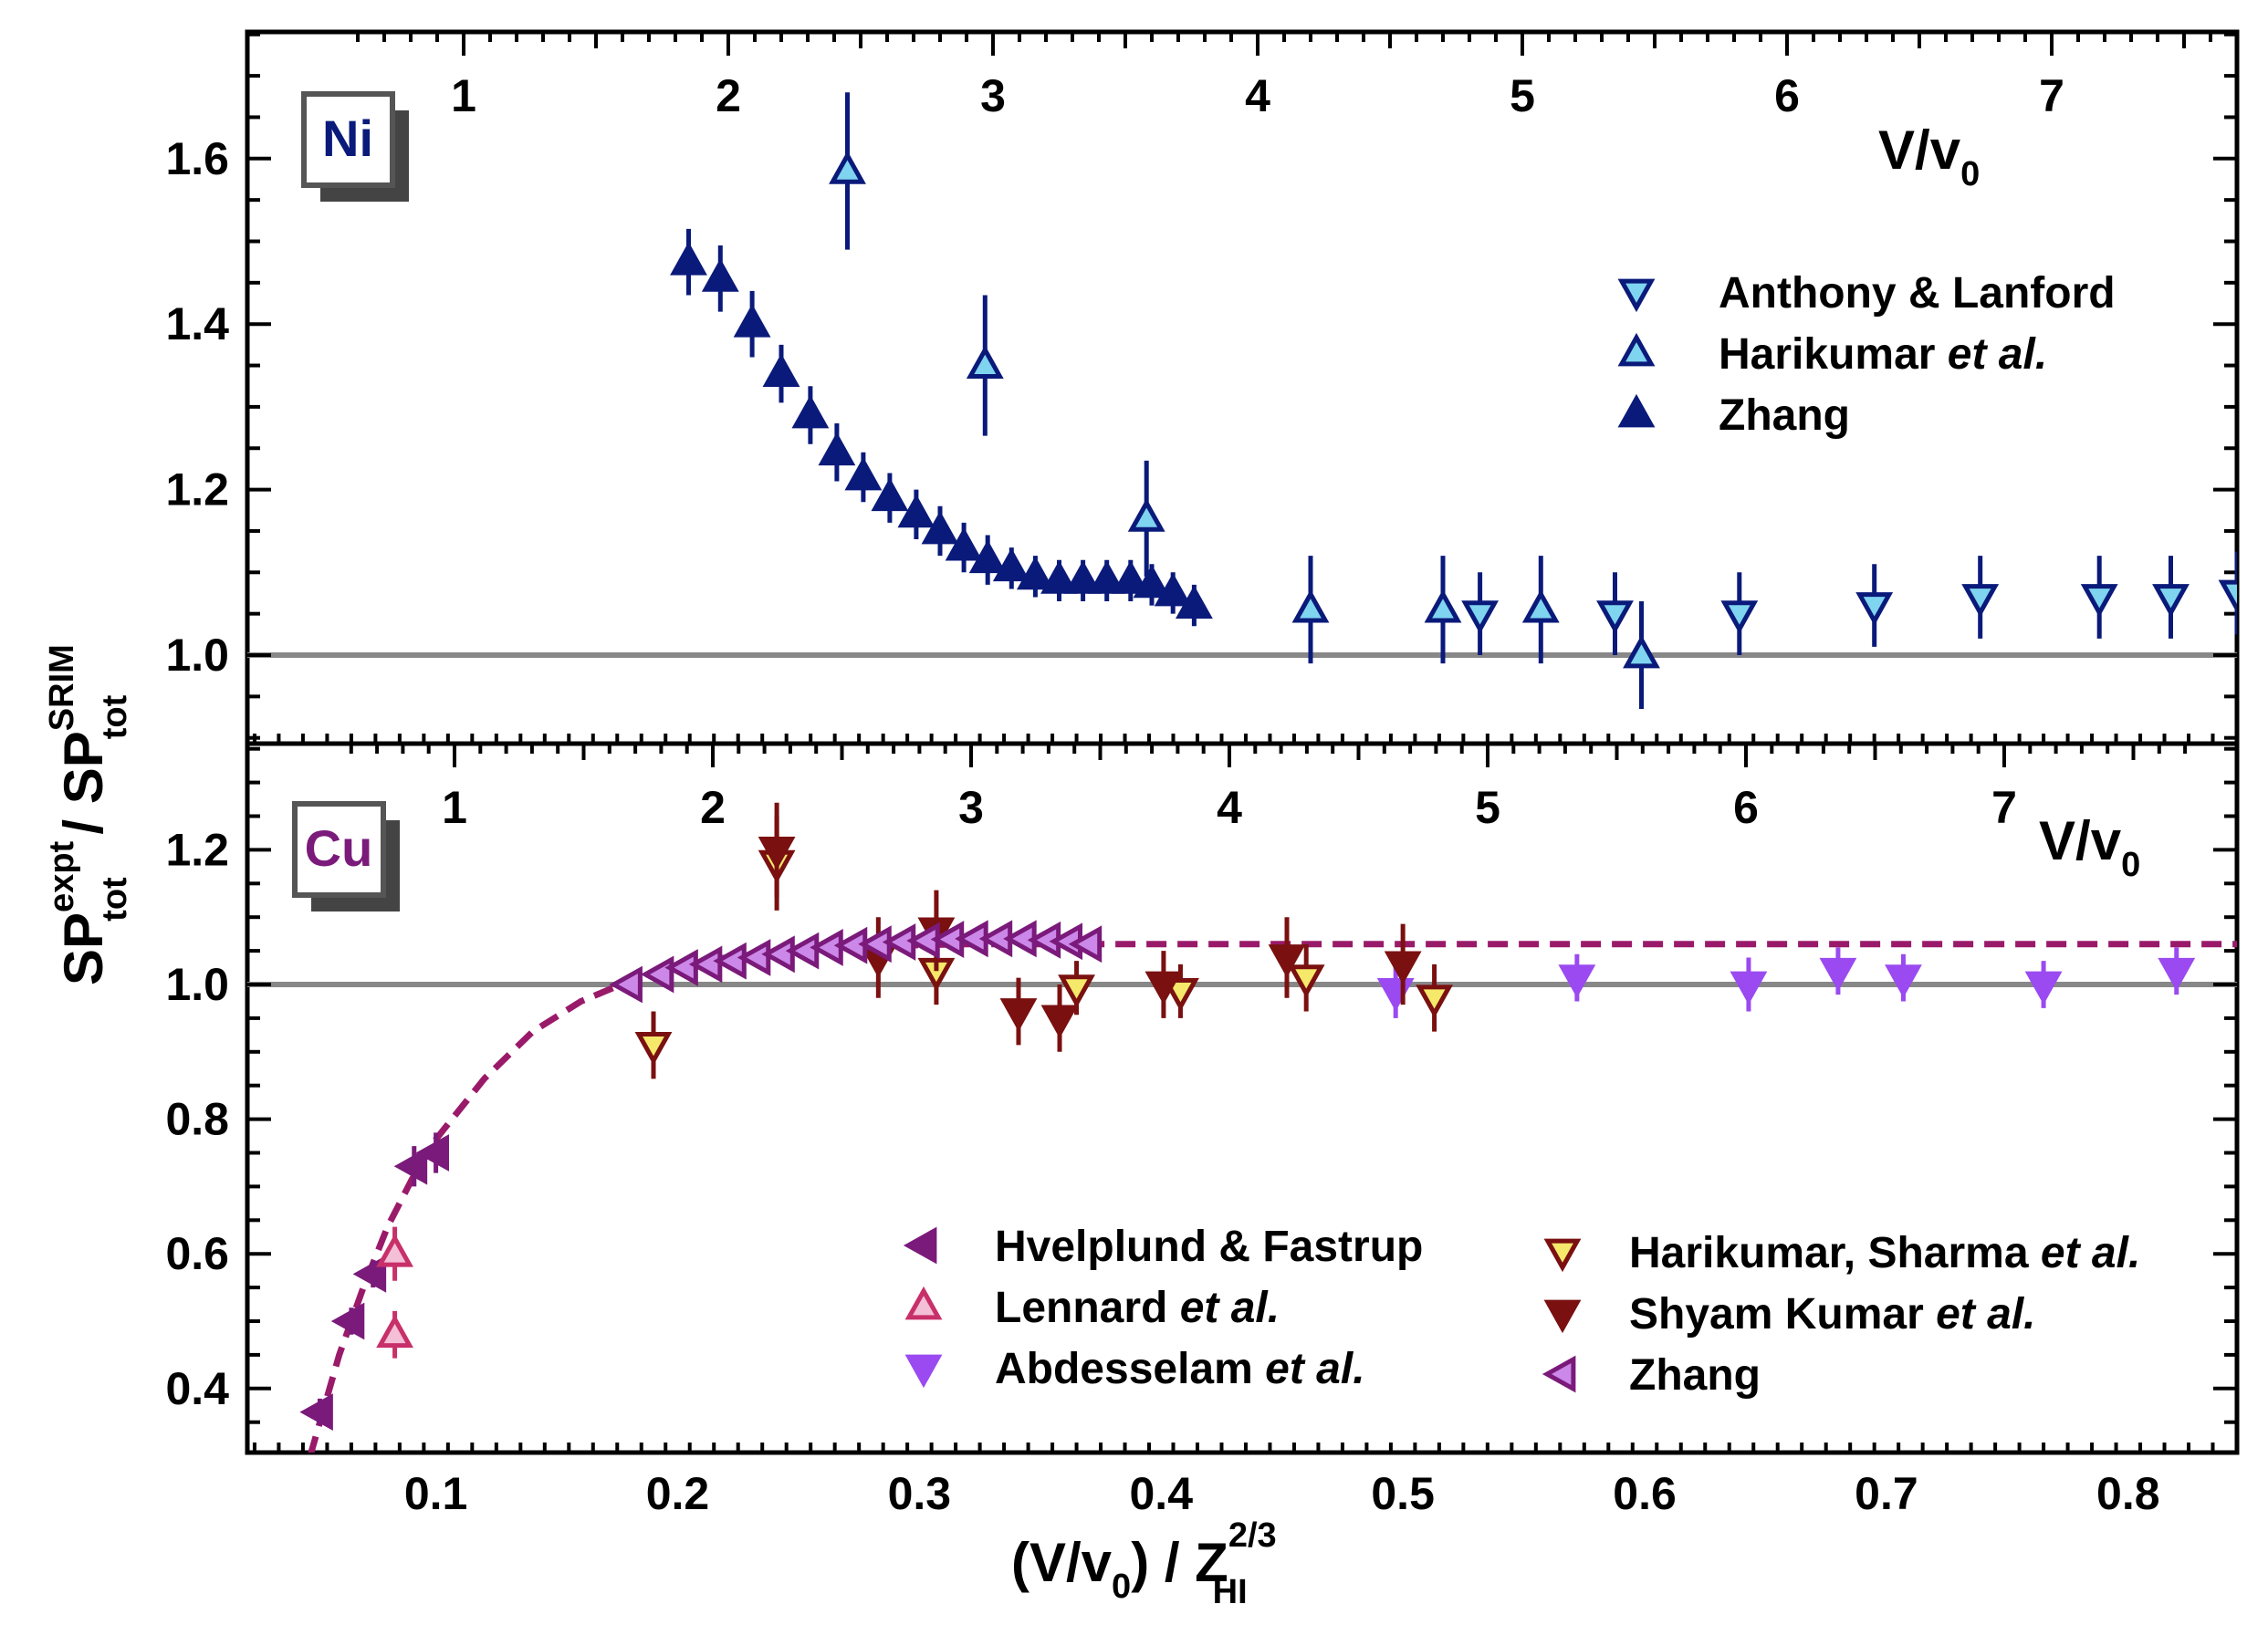 The width and height of the screenshot is (2268, 1625). Describe the element at coordinates (1832, 1314) in the screenshot. I see `cu-legend-label: Shyam Kumar et al.` at that location.